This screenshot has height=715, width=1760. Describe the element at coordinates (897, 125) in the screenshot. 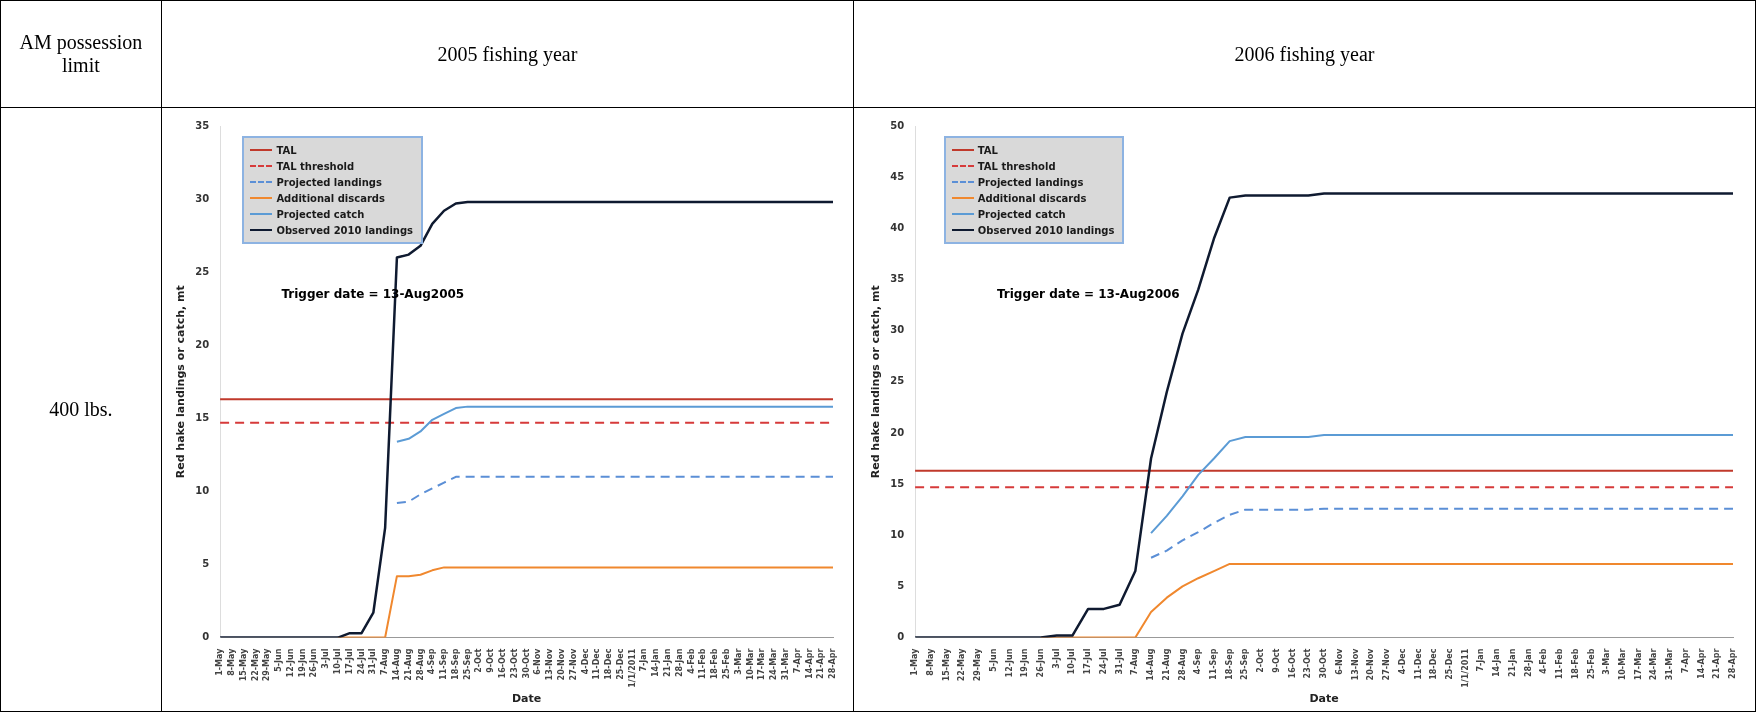

I see `y-tick-label: 50` at that location.